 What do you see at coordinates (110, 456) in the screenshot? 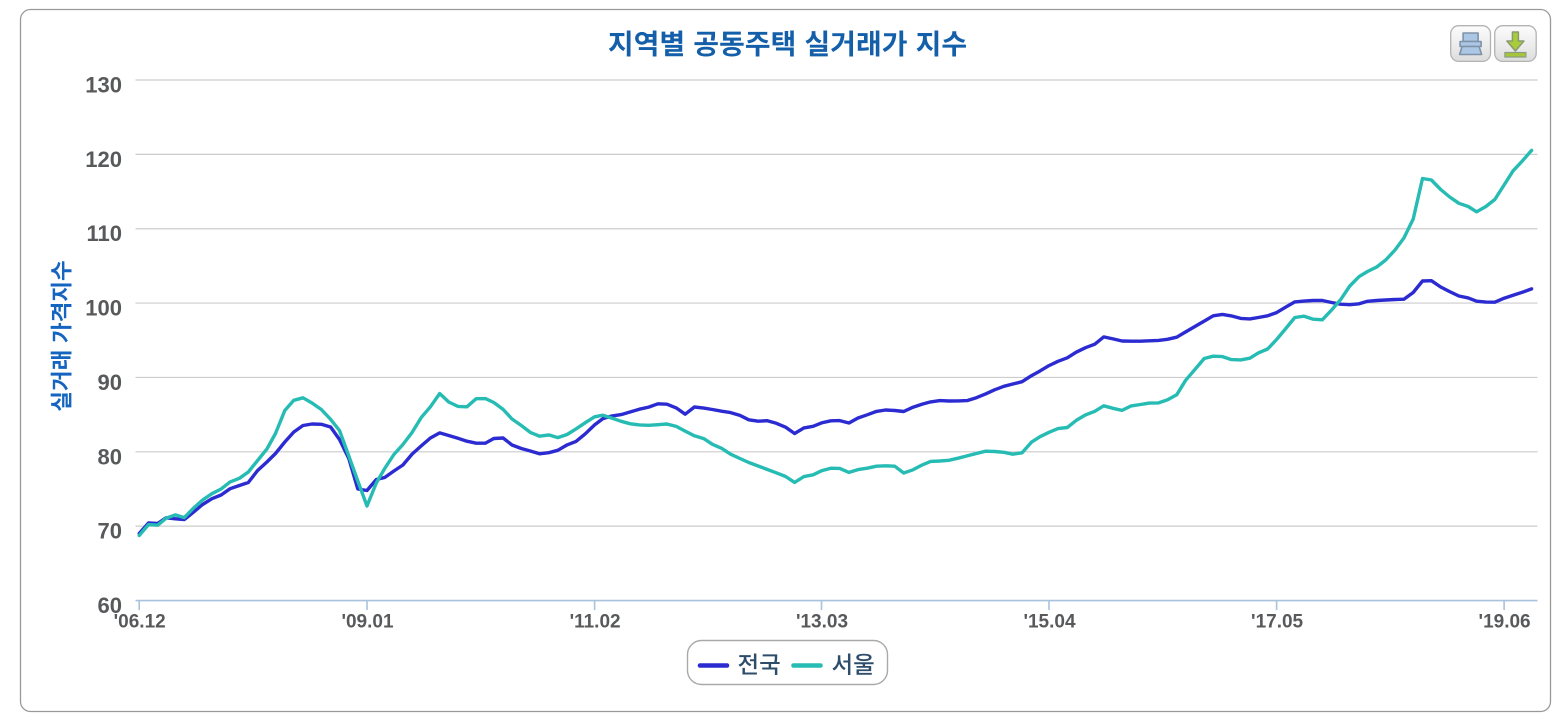
I see `svg-text: 80` at bounding box center [110, 456].